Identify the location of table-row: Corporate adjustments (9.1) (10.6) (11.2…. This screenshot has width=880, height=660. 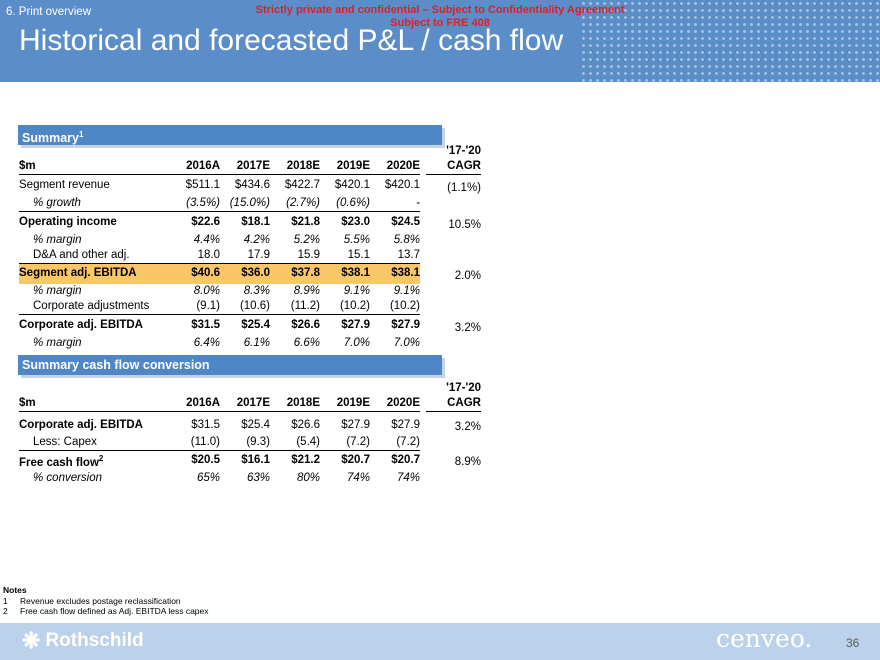
(250, 307).